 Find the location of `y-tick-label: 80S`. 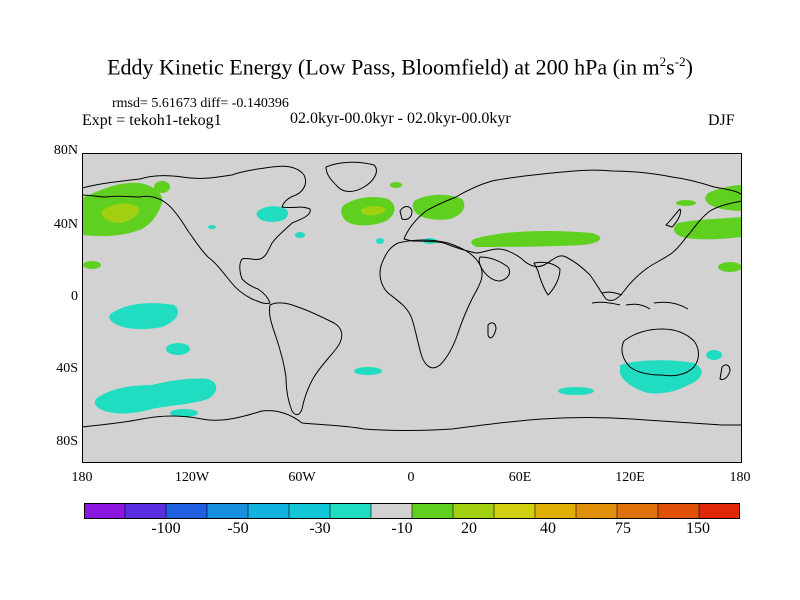

y-tick-label: 80S is located at coordinates (67, 441).